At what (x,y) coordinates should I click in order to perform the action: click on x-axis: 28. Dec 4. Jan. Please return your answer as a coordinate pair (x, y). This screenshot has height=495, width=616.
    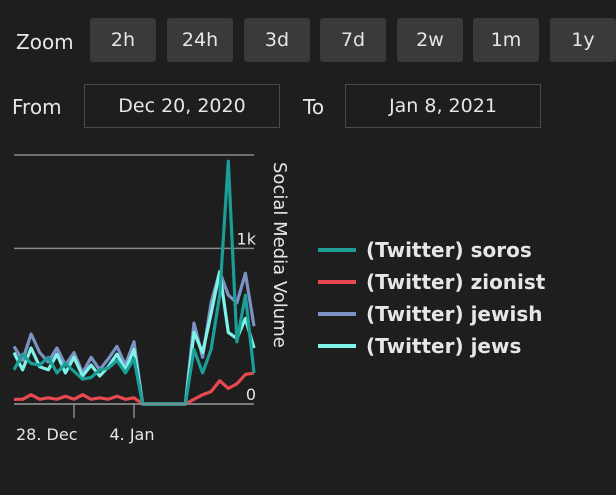
    Looking at the image, I should click on (134, 423).